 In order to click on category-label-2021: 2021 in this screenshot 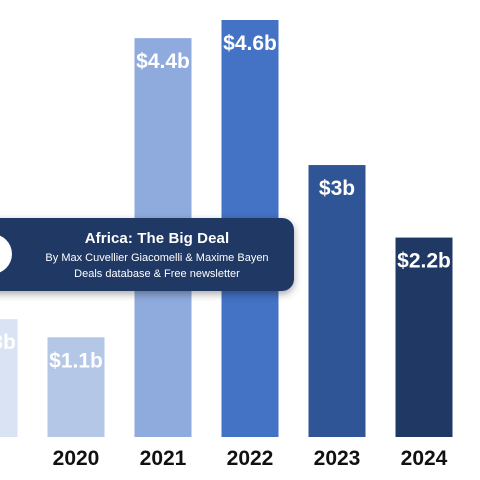, I will do `click(163, 458)`.